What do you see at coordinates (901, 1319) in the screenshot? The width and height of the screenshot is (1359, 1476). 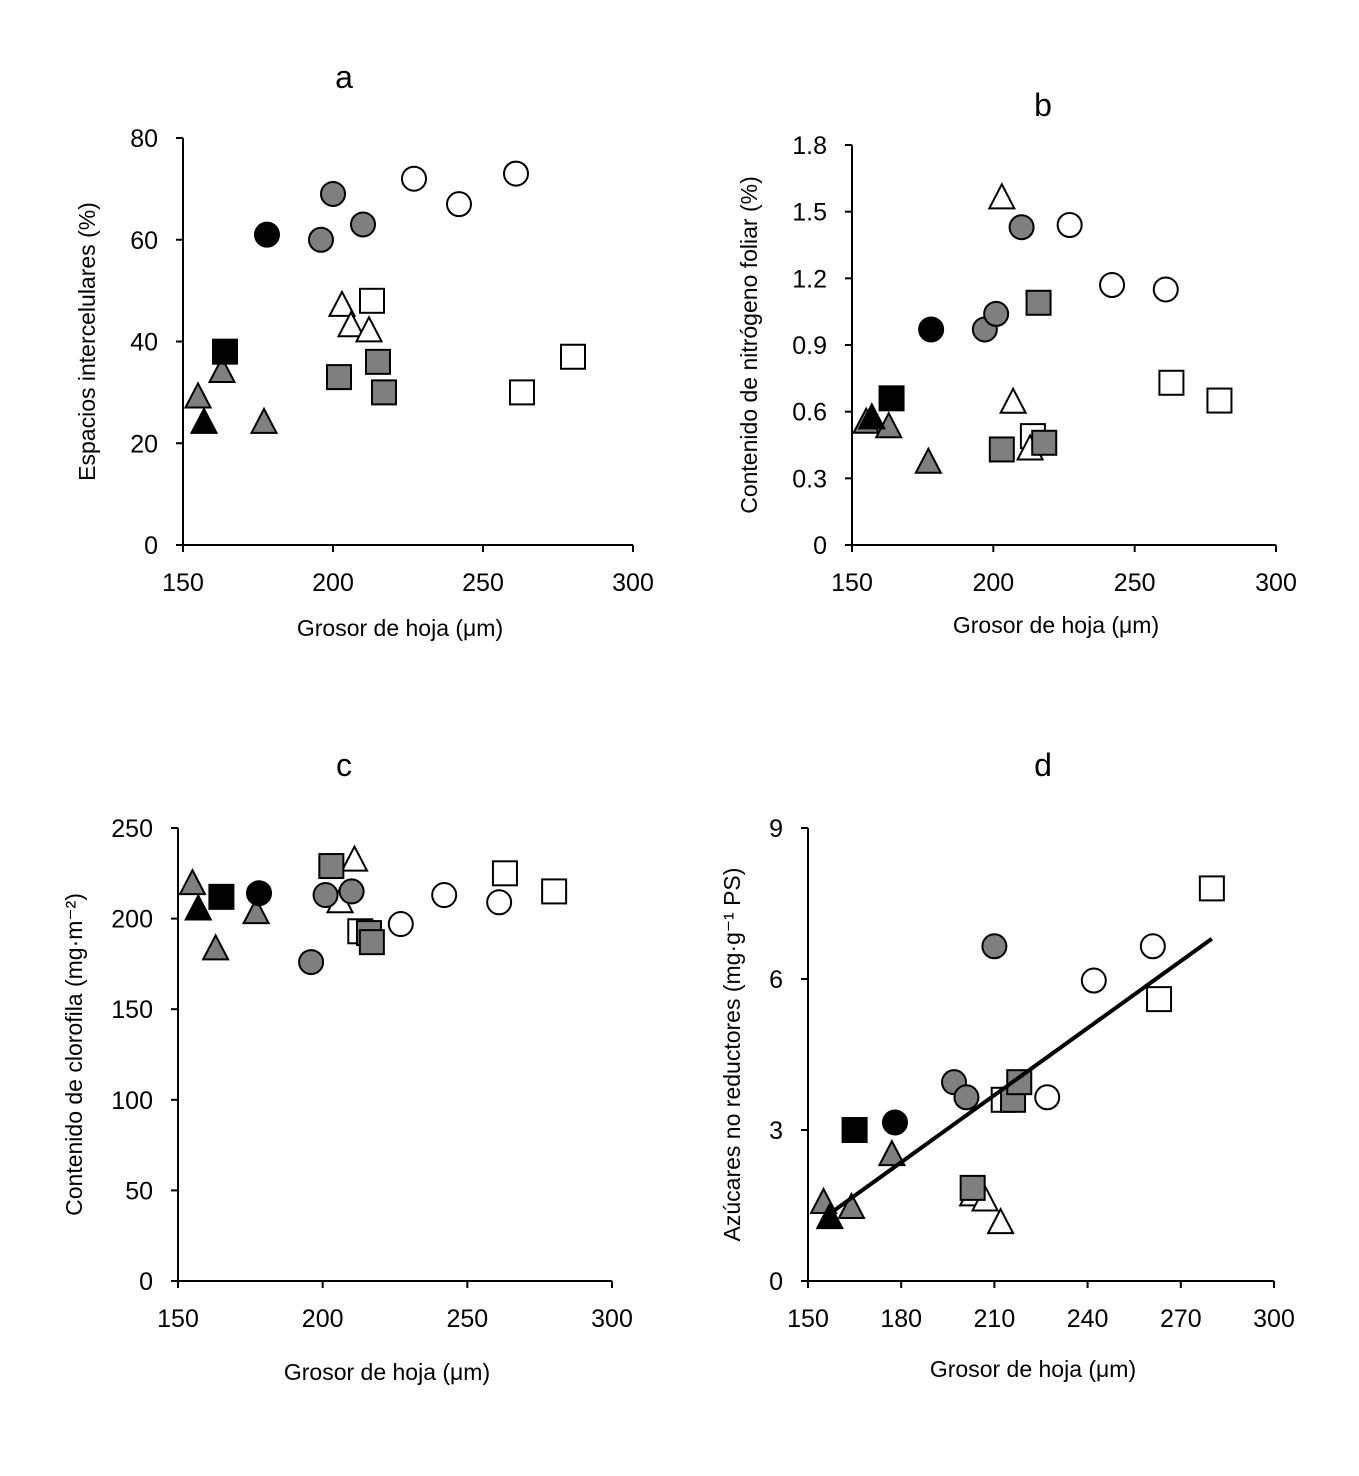 I see `x-tick-label: 180` at bounding box center [901, 1319].